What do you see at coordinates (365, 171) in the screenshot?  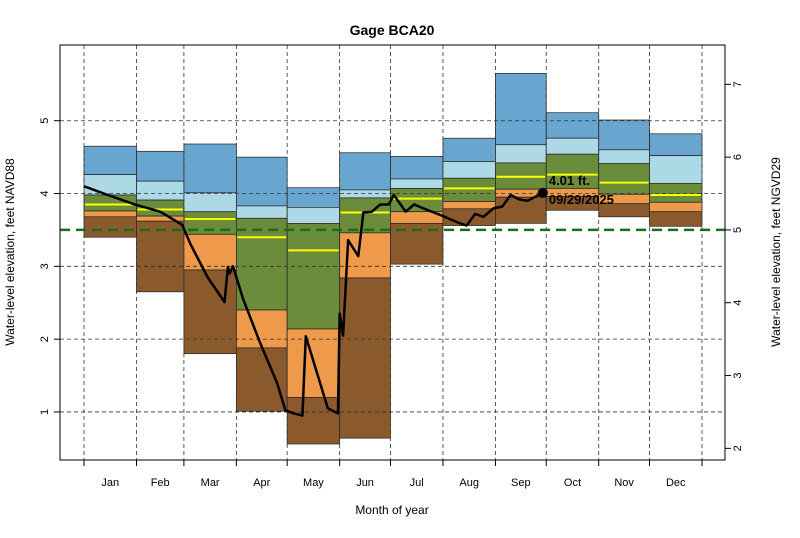 I see `band-upper-jun` at bounding box center [365, 171].